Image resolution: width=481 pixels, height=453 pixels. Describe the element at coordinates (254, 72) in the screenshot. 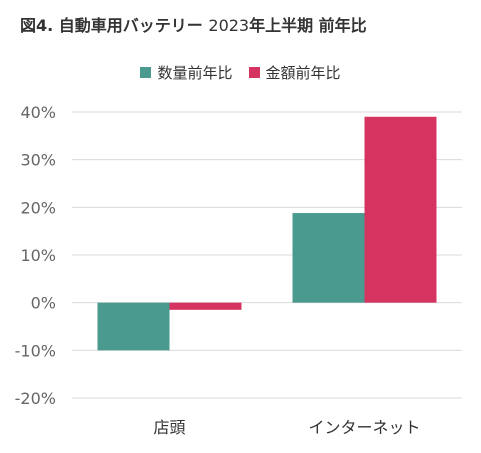

I see `legend-swatch-amount` at that location.